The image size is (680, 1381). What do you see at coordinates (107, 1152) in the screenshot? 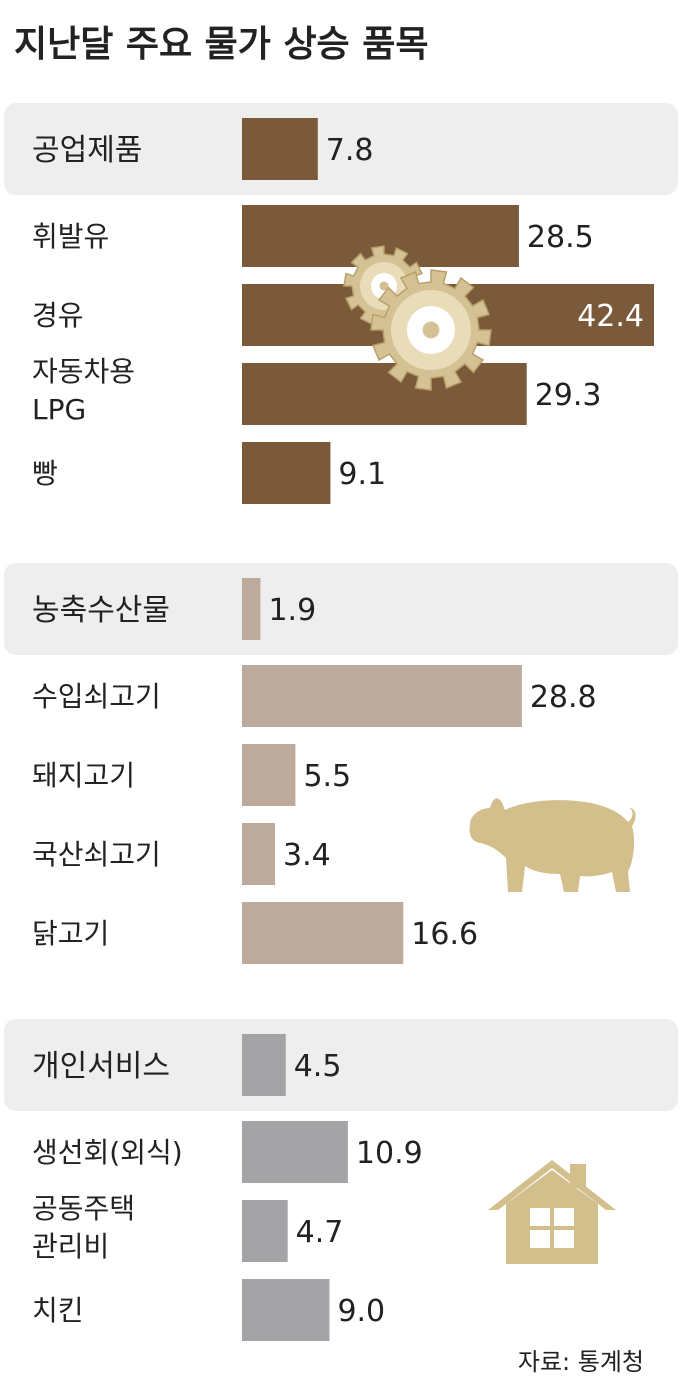
I see `bar-label: 생선회(외식)` at bounding box center [107, 1152].